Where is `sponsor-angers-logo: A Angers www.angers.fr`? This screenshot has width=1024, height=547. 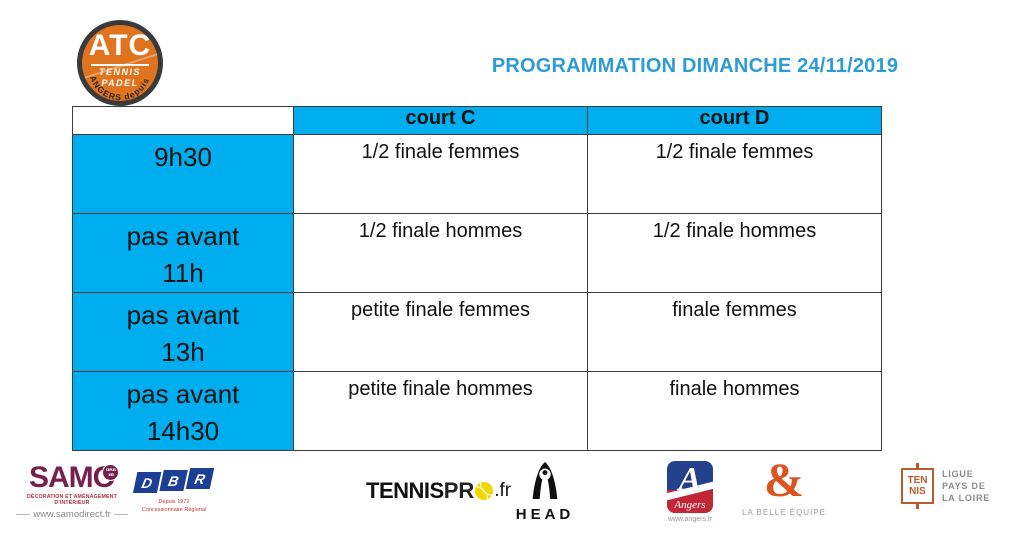
sponsor-angers-logo: A Angers www.angers.fr is located at coordinates (690, 492).